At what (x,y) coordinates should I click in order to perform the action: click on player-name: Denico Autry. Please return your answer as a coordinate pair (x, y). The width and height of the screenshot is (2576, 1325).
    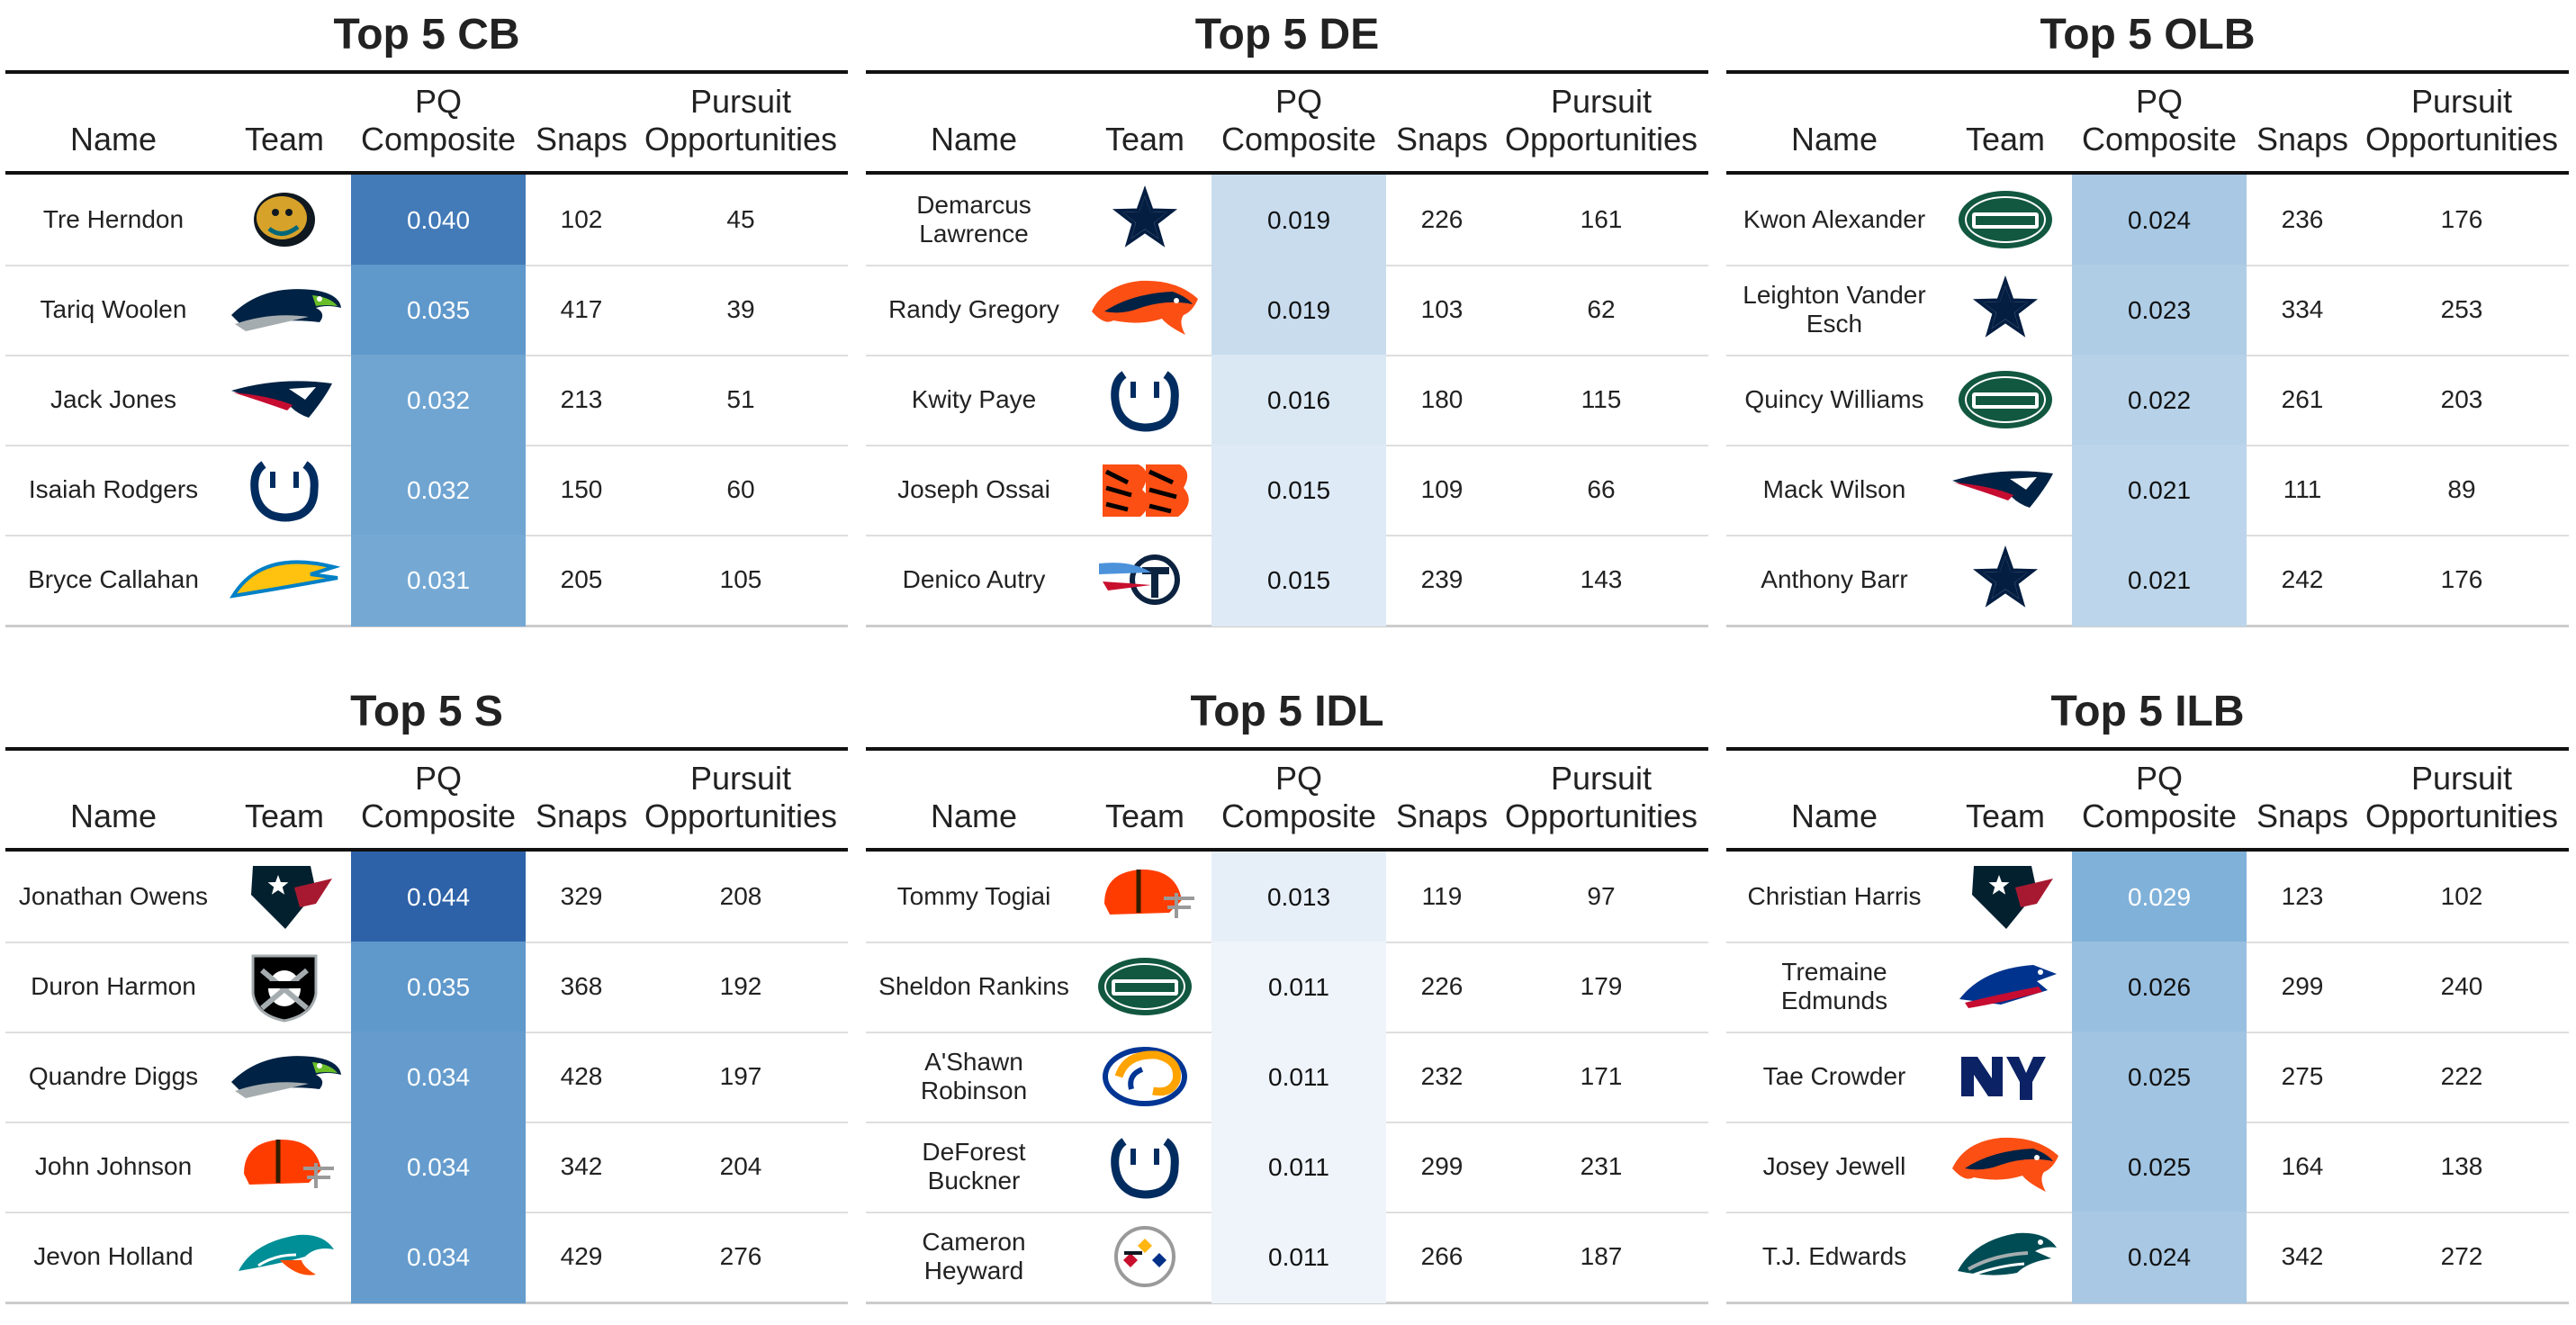
    Looking at the image, I should click on (974, 579).